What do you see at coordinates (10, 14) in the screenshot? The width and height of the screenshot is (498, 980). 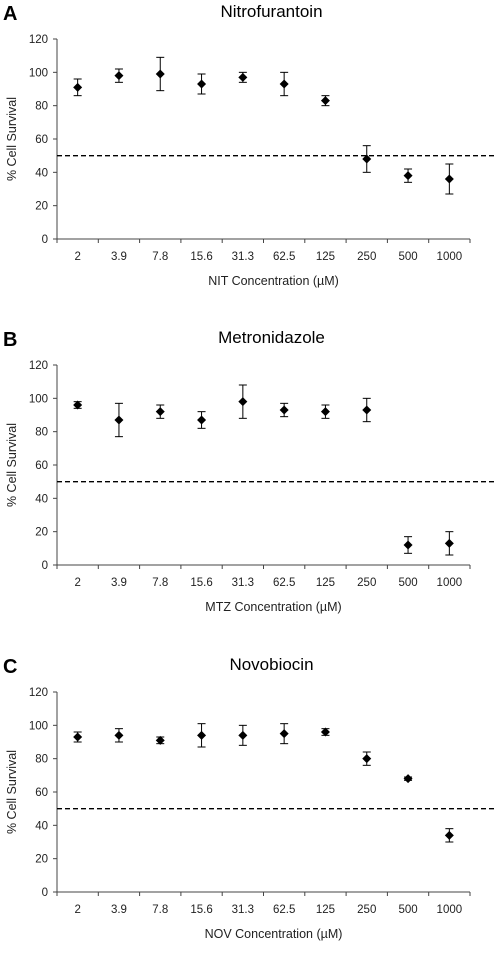 I see `panel-label: A` at bounding box center [10, 14].